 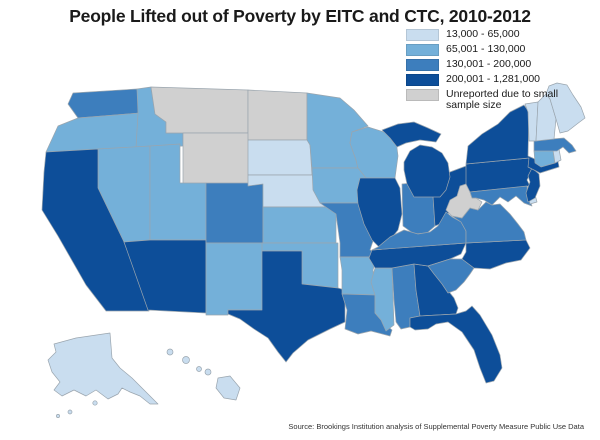 What do you see at coordinates (489, 64) in the screenshot?
I see `legend-label: 130,001 - 200,000` at bounding box center [489, 64].